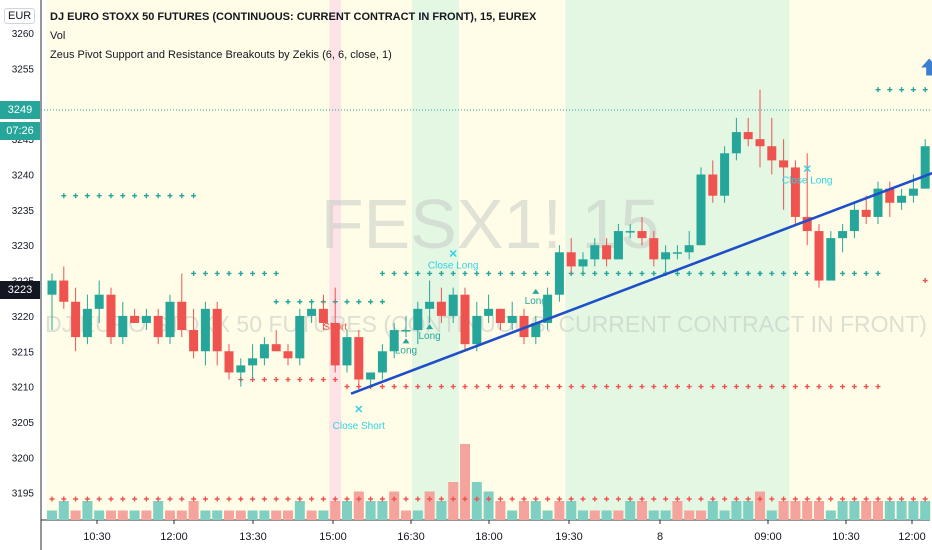  What do you see at coordinates (333, 537) in the screenshot?
I see `x-axis-tick-label: 15:00` at bounding box center [333, 537].